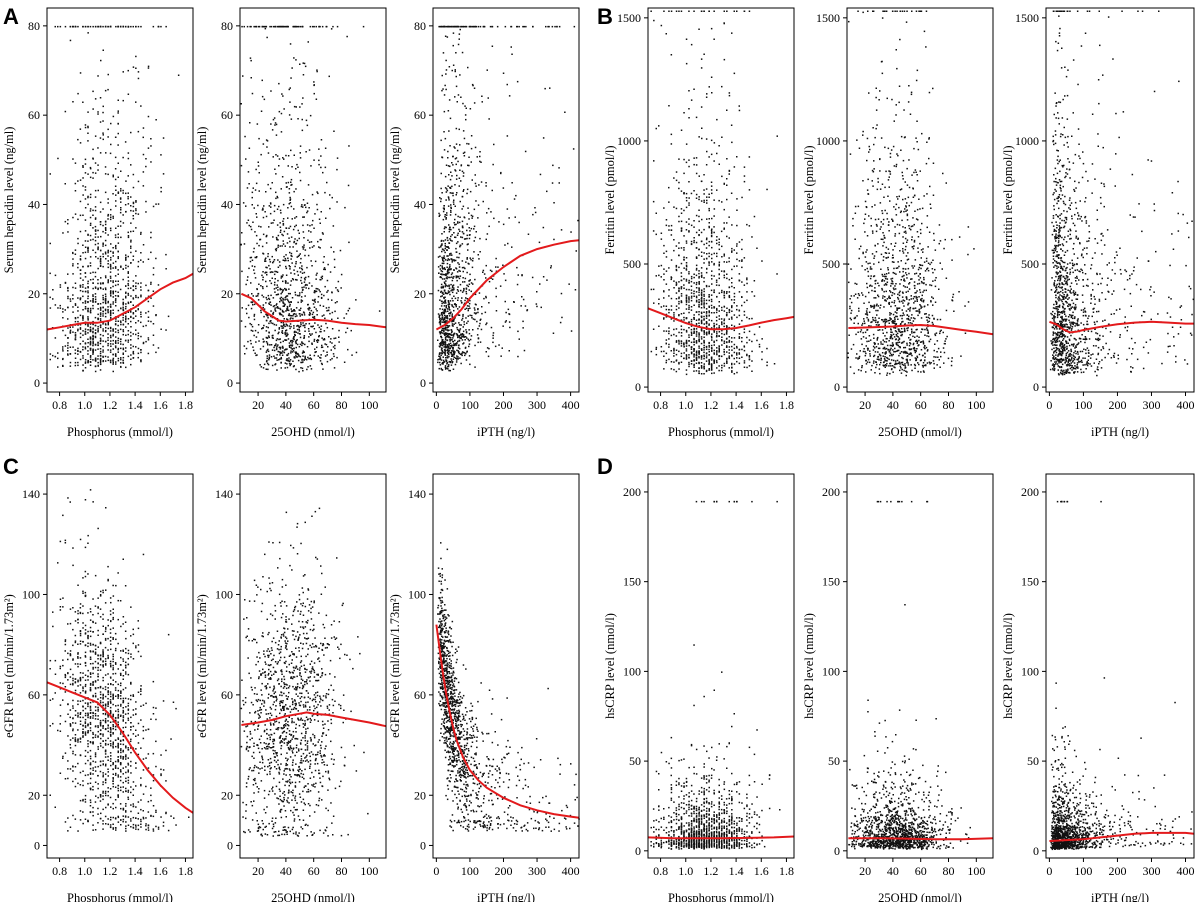  Describe the element at coordinates (420, 294) in the screenshot. I see `y-tick-label: 20` at that location.